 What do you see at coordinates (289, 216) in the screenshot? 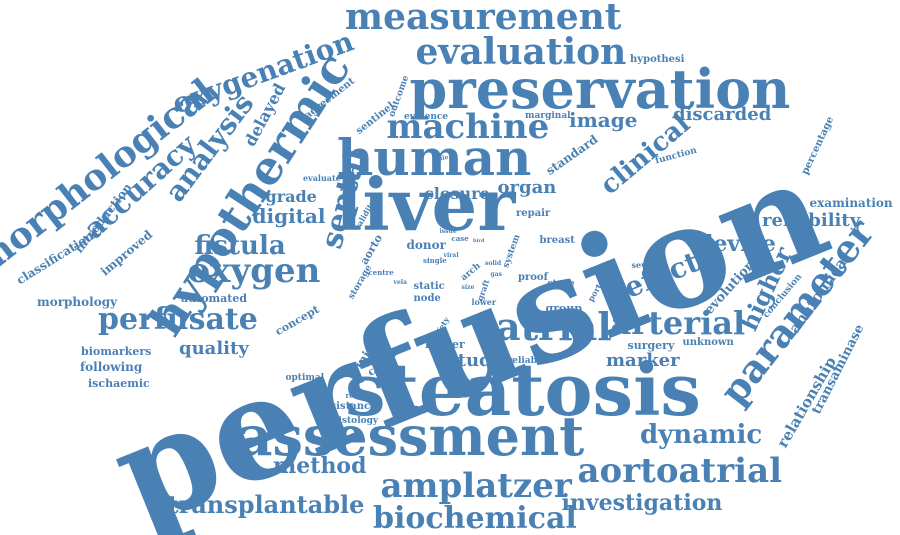
I see `word-digital: digital` at bounding box center [289, 216].